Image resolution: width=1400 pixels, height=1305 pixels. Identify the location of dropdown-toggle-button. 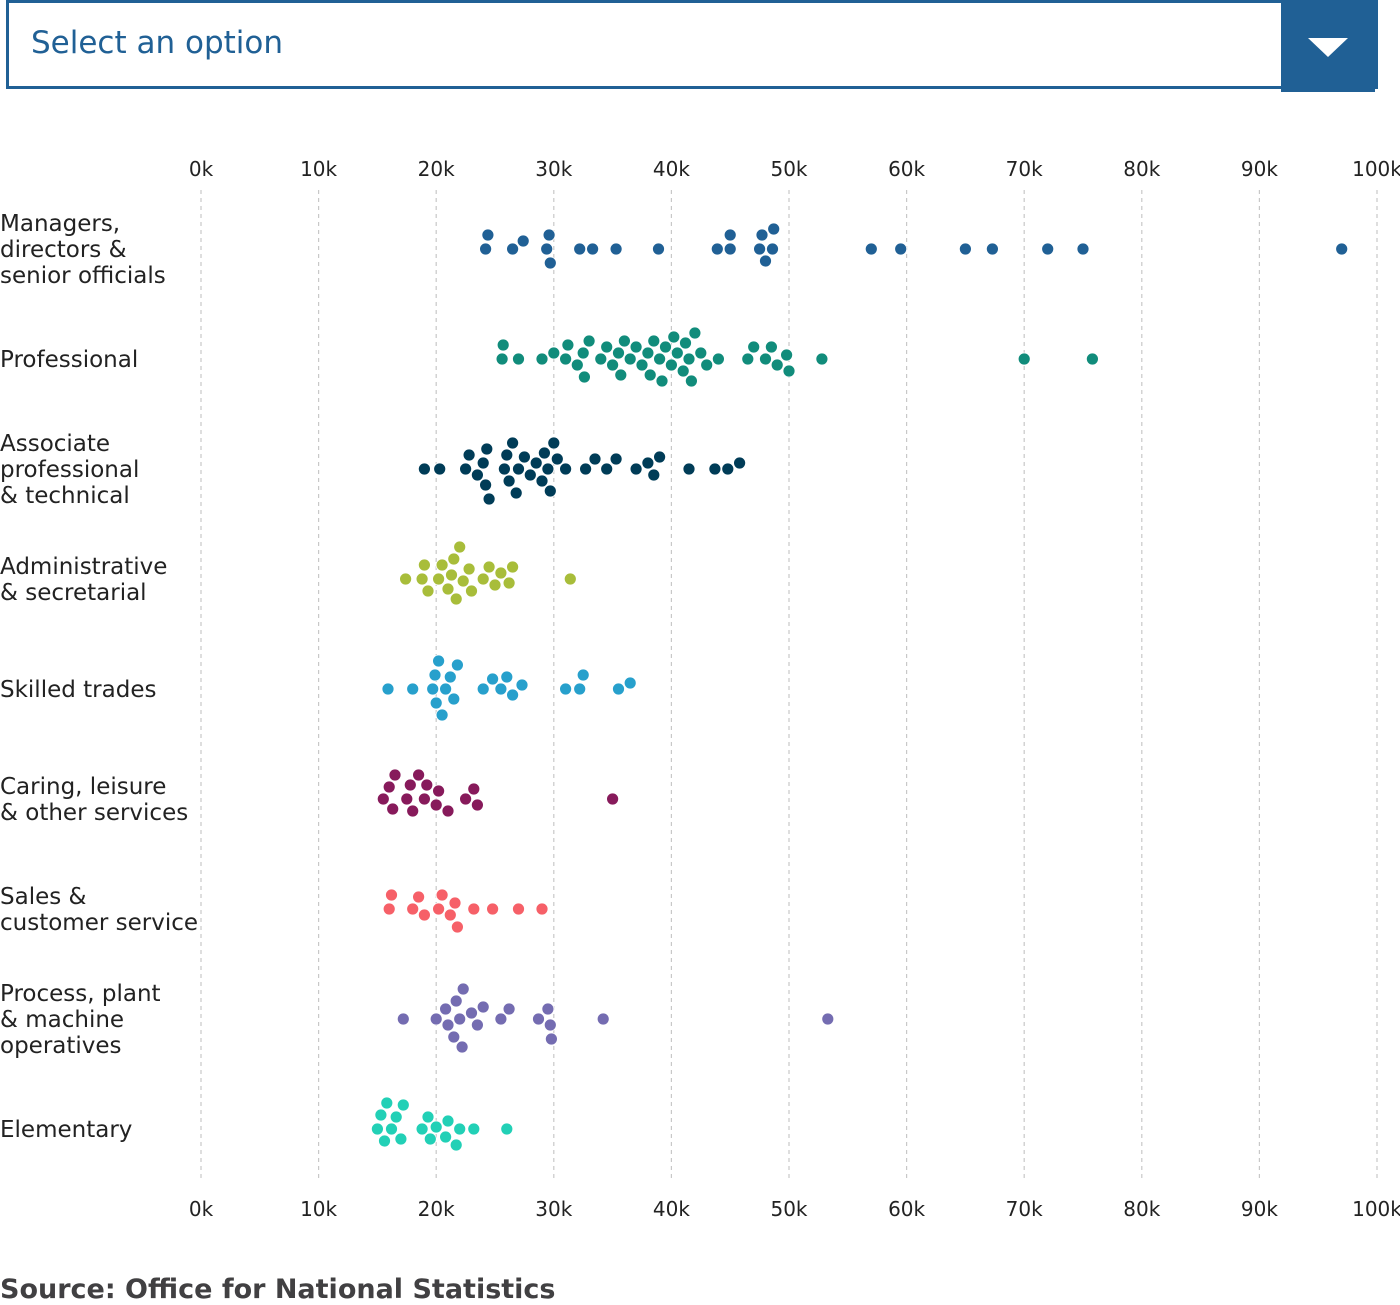
(1328, 46).